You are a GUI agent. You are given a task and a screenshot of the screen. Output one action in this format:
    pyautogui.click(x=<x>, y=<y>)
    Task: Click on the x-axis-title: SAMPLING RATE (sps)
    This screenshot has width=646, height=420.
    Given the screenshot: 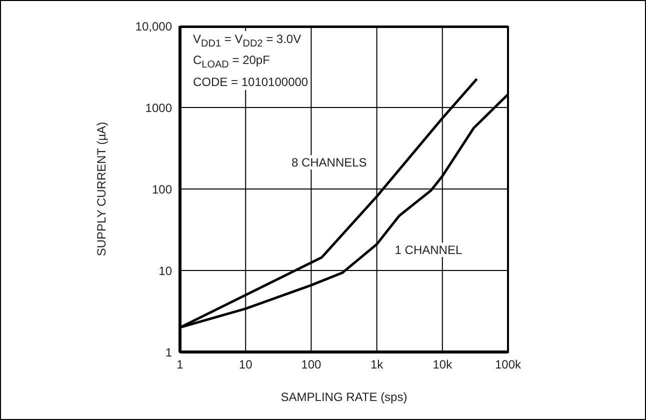 What is the action you would take?
    pyautogui.click(x=344, y=397)
    